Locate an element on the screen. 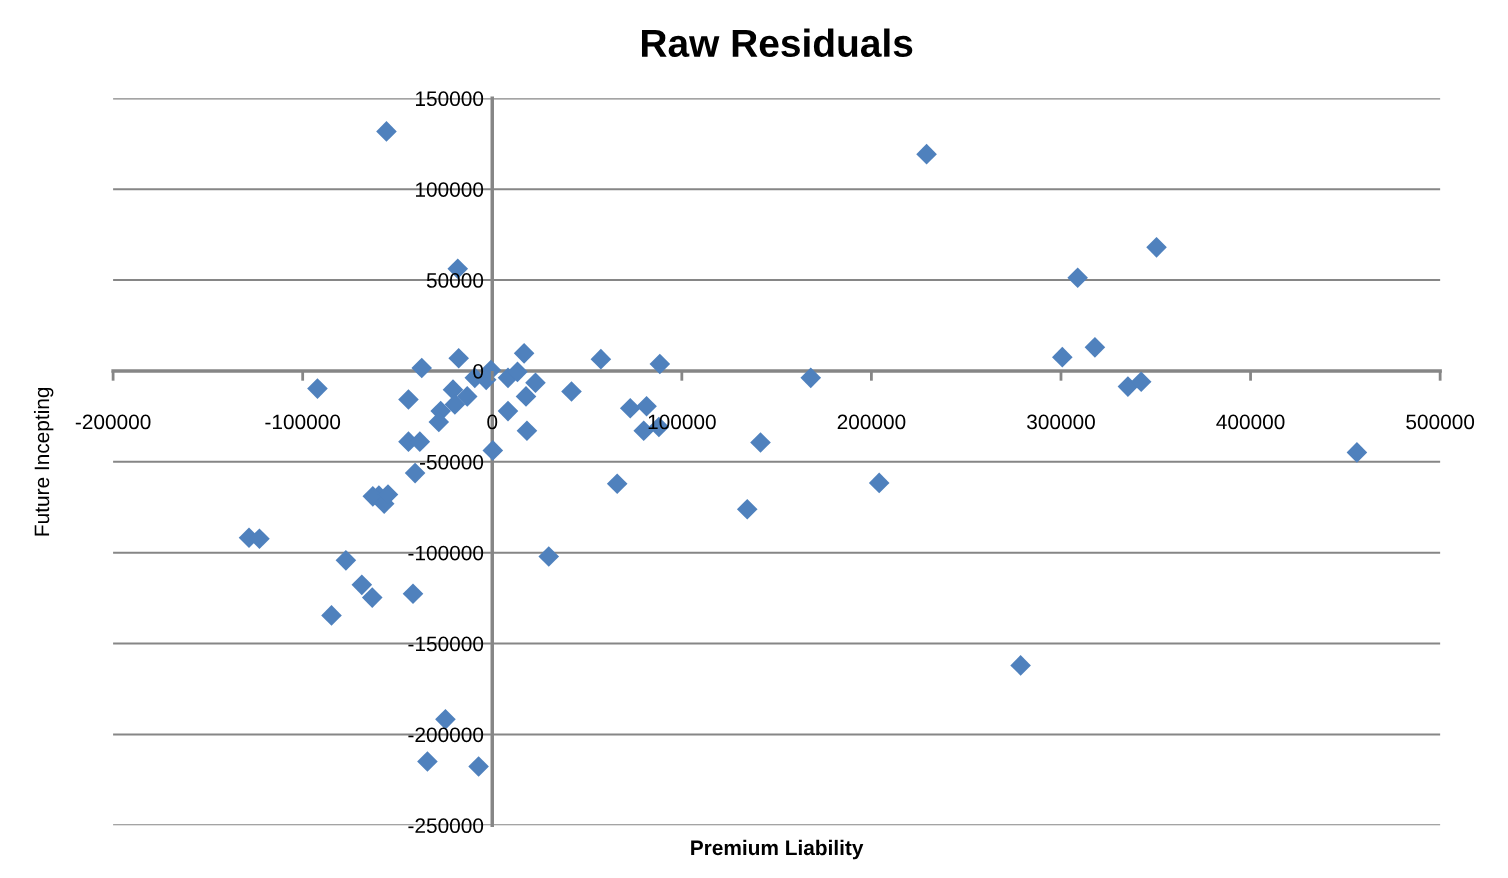 This screenshot has width=1508, height=878. x-axis-title: Premium Liability is located at coordinates (777, 849).